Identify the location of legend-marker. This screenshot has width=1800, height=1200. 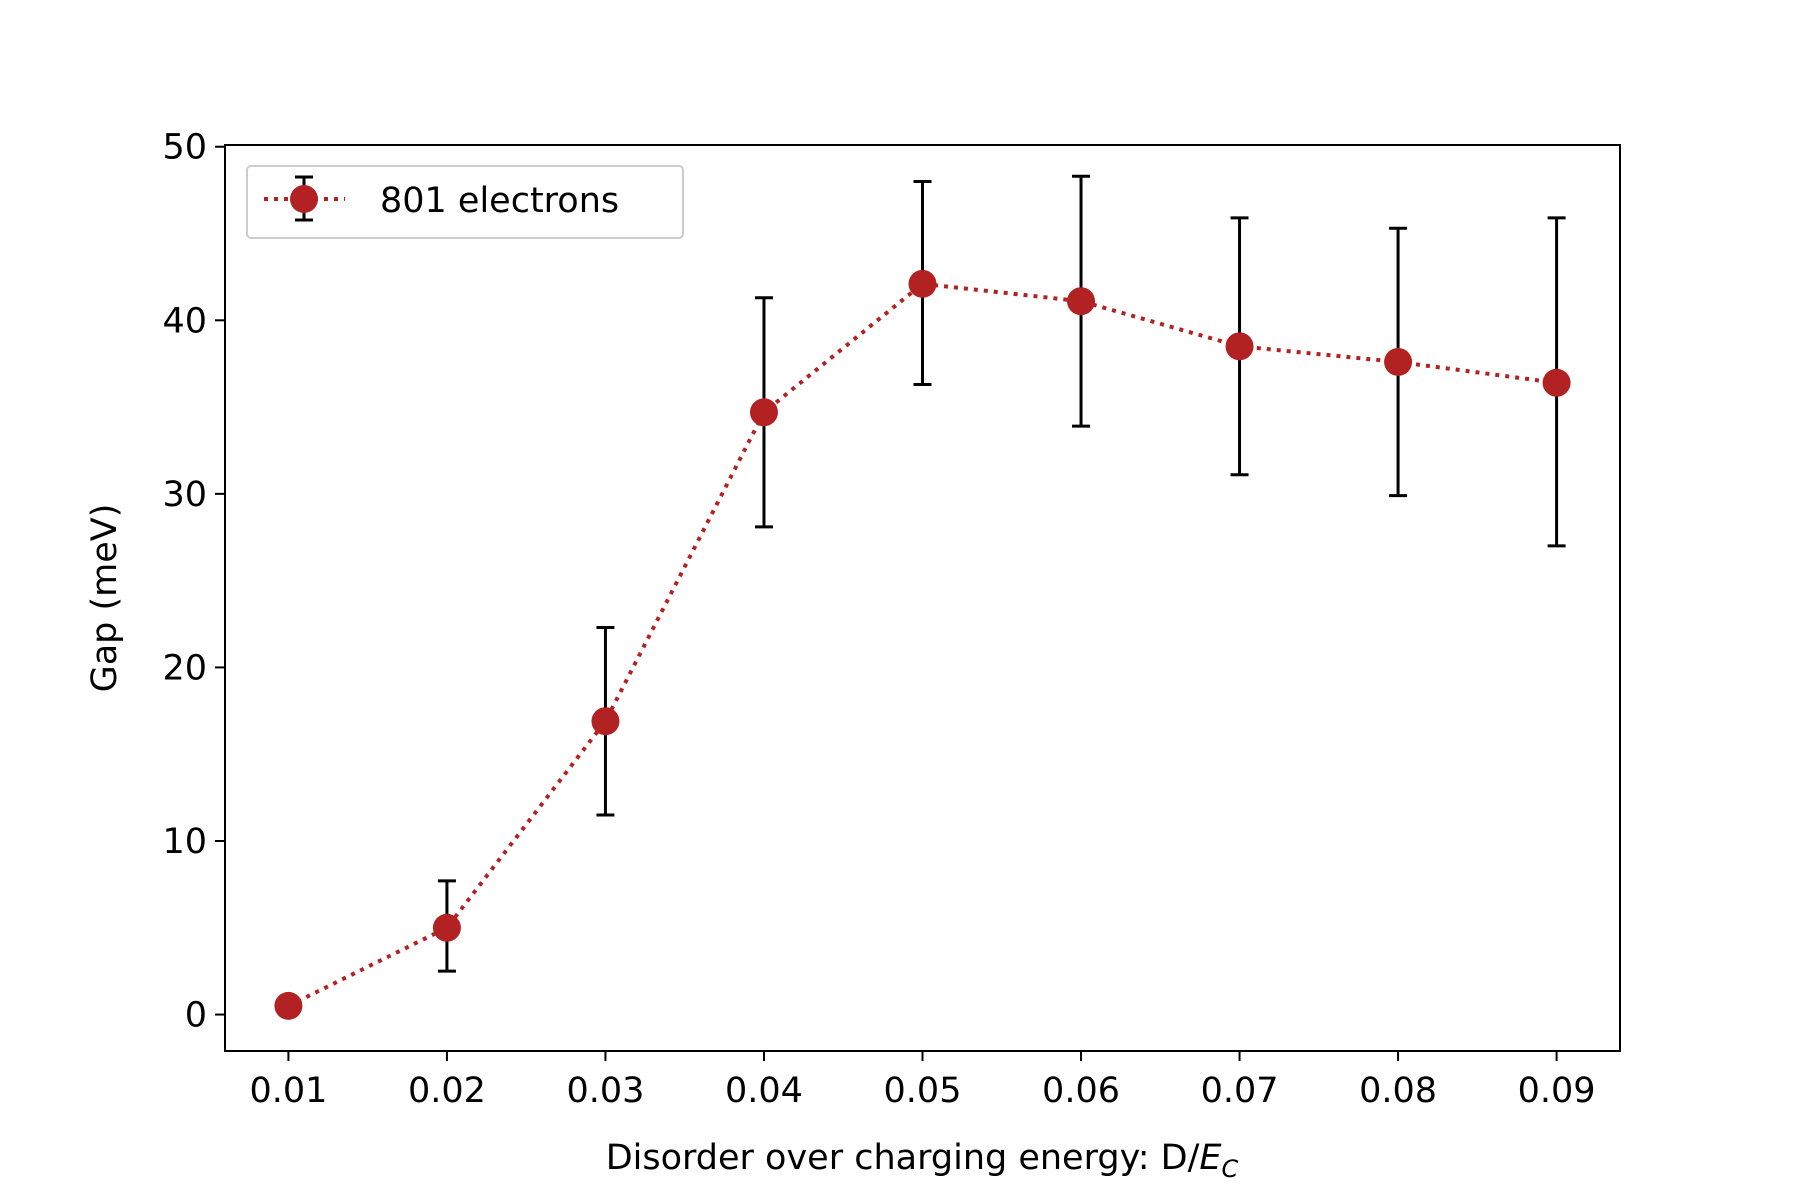
(304, 199).